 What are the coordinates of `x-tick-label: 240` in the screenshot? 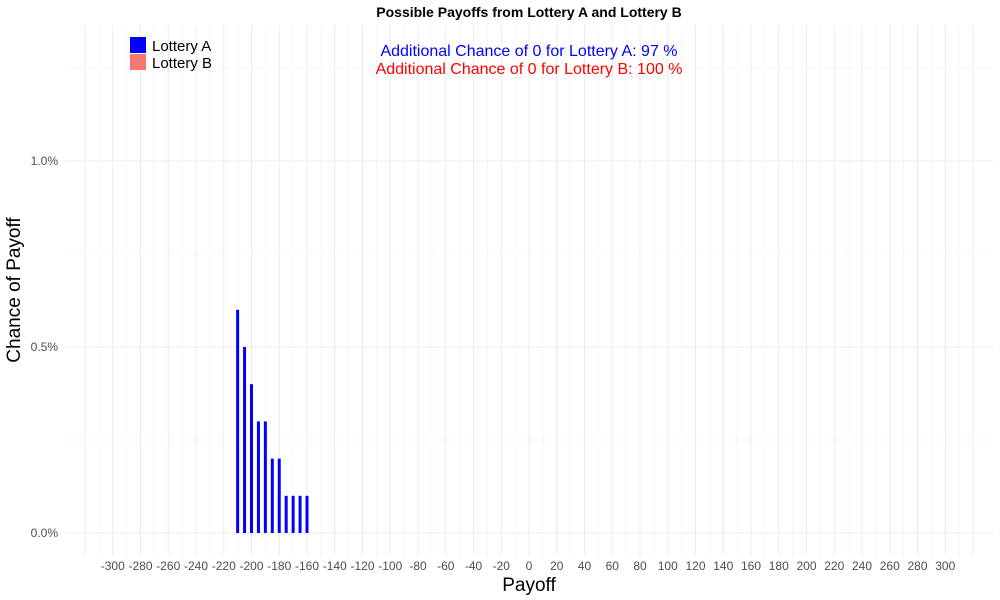 It's located at (862, 566).